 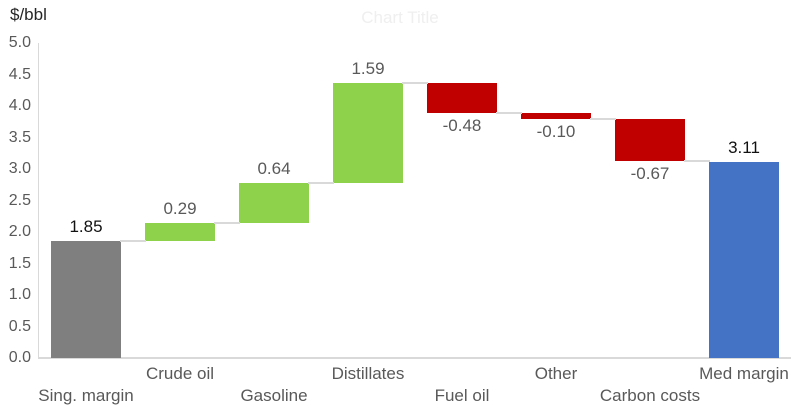 I want to click on y-tick-label: 0.5, so click(x=19, y=326).